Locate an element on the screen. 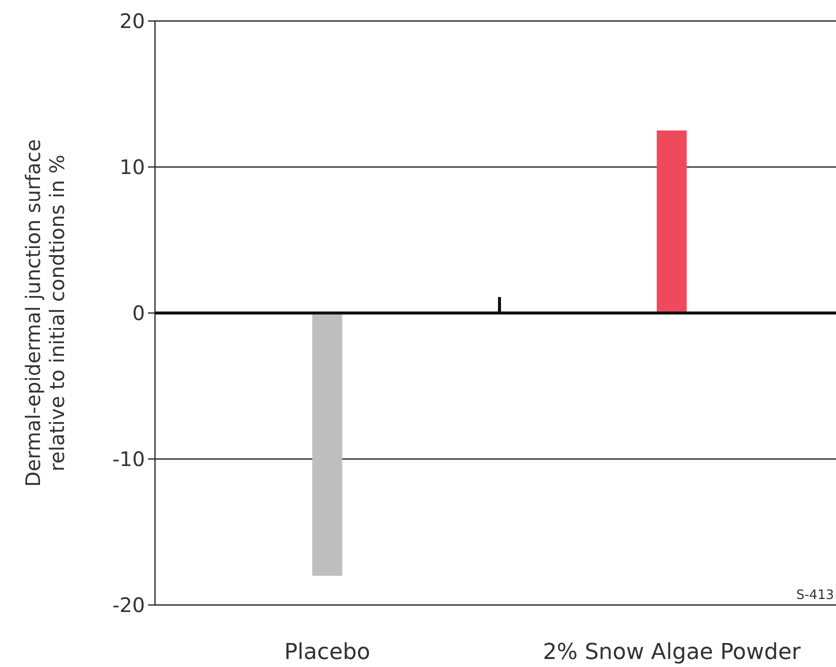 Image resolution: width=836 pixels, height=667 pixels. y-tick-label: -10 is located at coordinates (128, 459).